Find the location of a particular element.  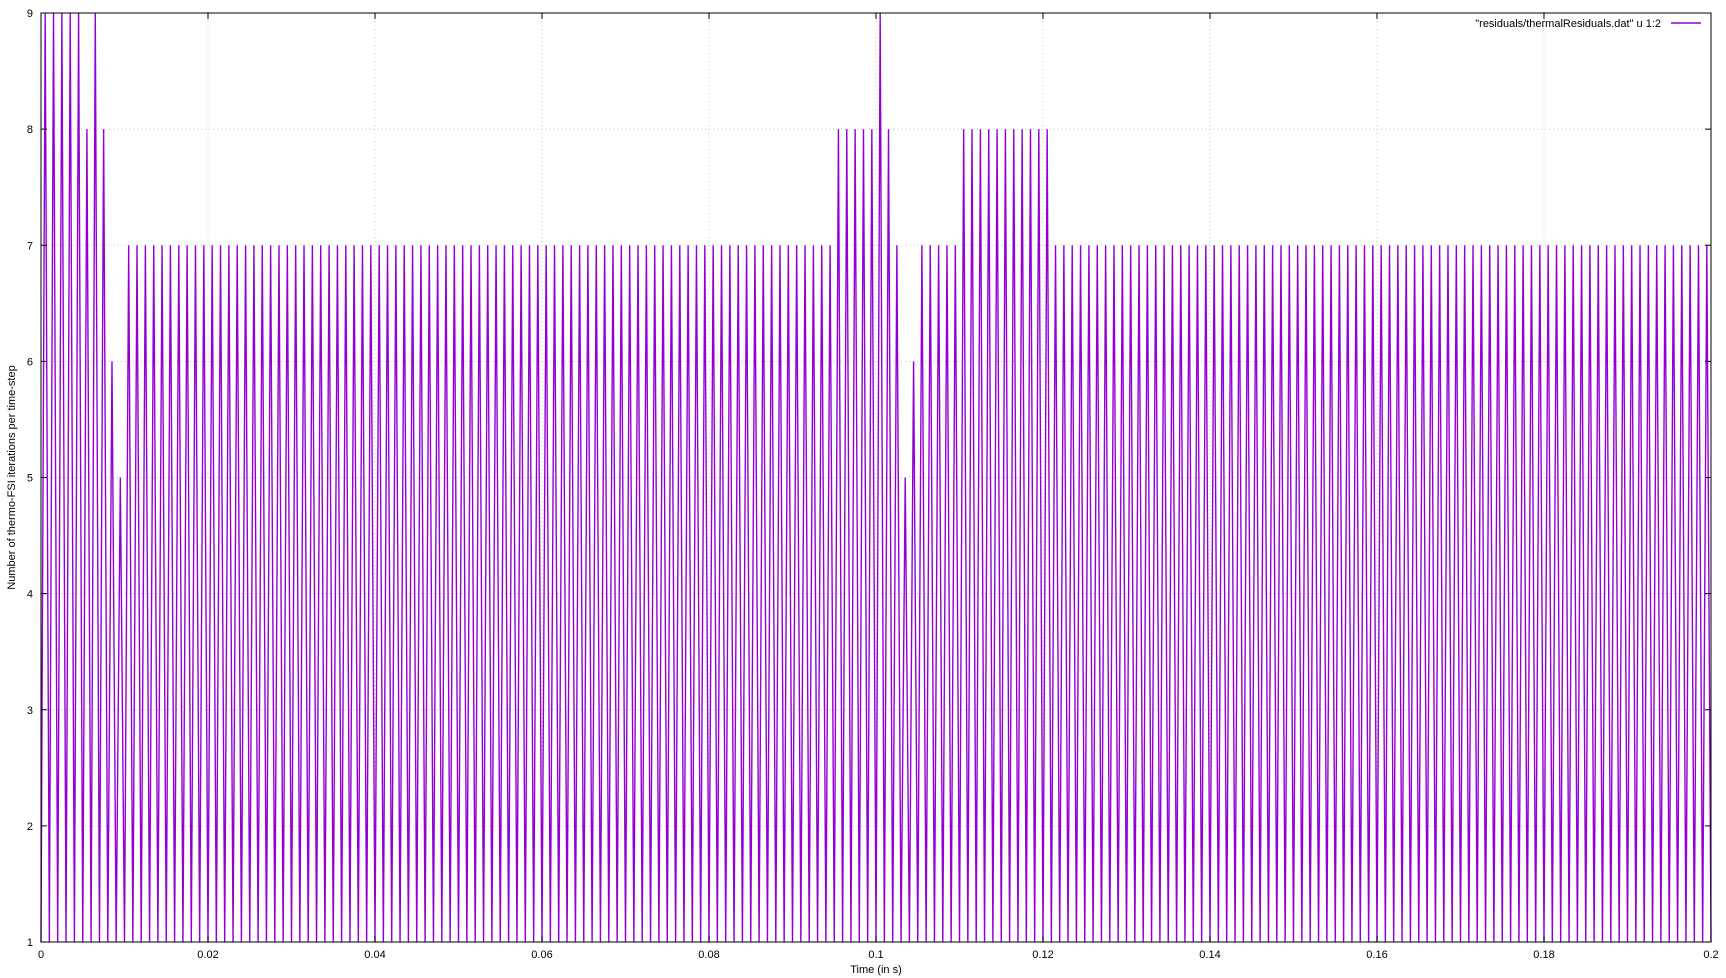

y-tick-label: 3 is located at coordinates (30, 711).